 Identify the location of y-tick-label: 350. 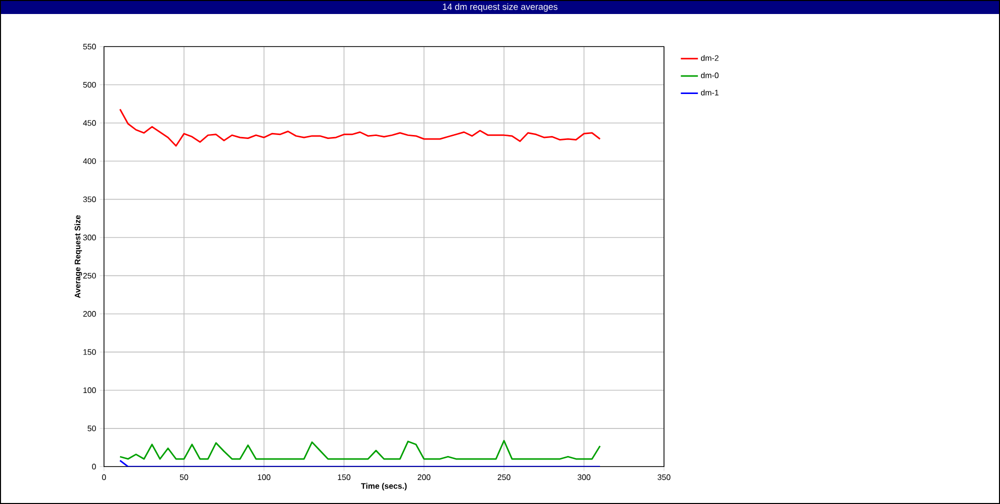
(89, 199).